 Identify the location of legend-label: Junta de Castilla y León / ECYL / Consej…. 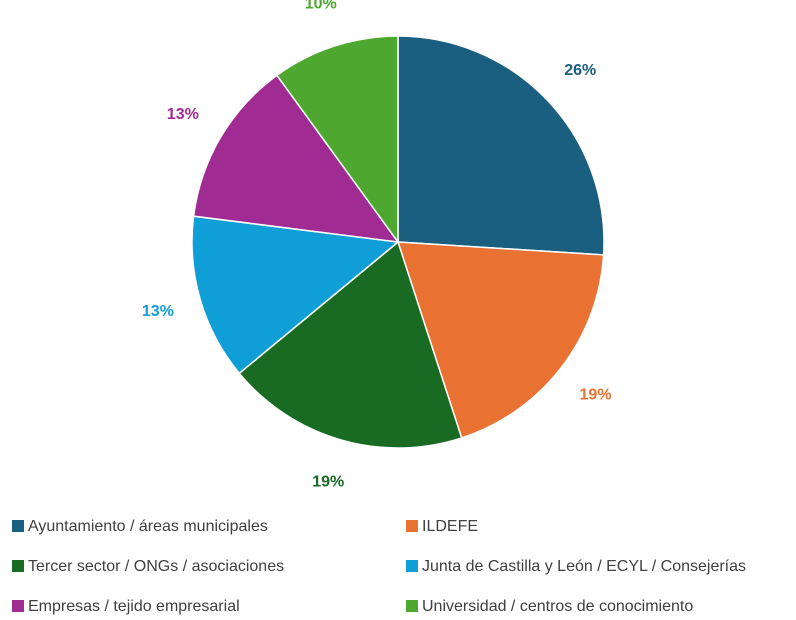
(584, 566).